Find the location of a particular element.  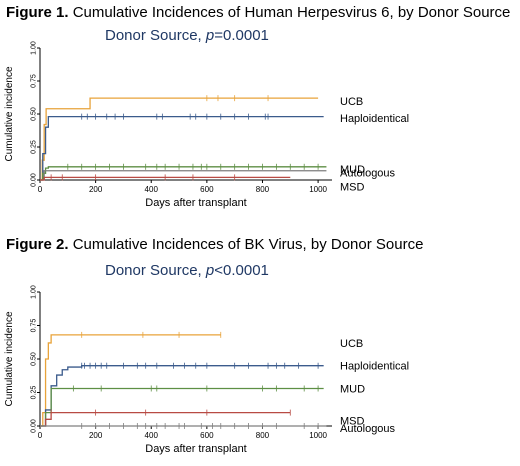

figure-1-series-label-autologous: Autologous is located at coordinates (368, 173).